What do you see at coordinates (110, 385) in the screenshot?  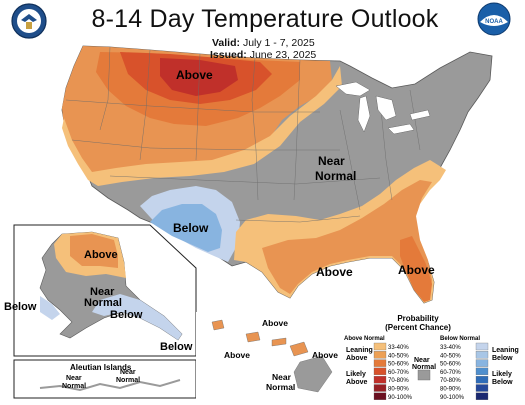 I see `aleutian-islands` at bounding box center [110, 385].